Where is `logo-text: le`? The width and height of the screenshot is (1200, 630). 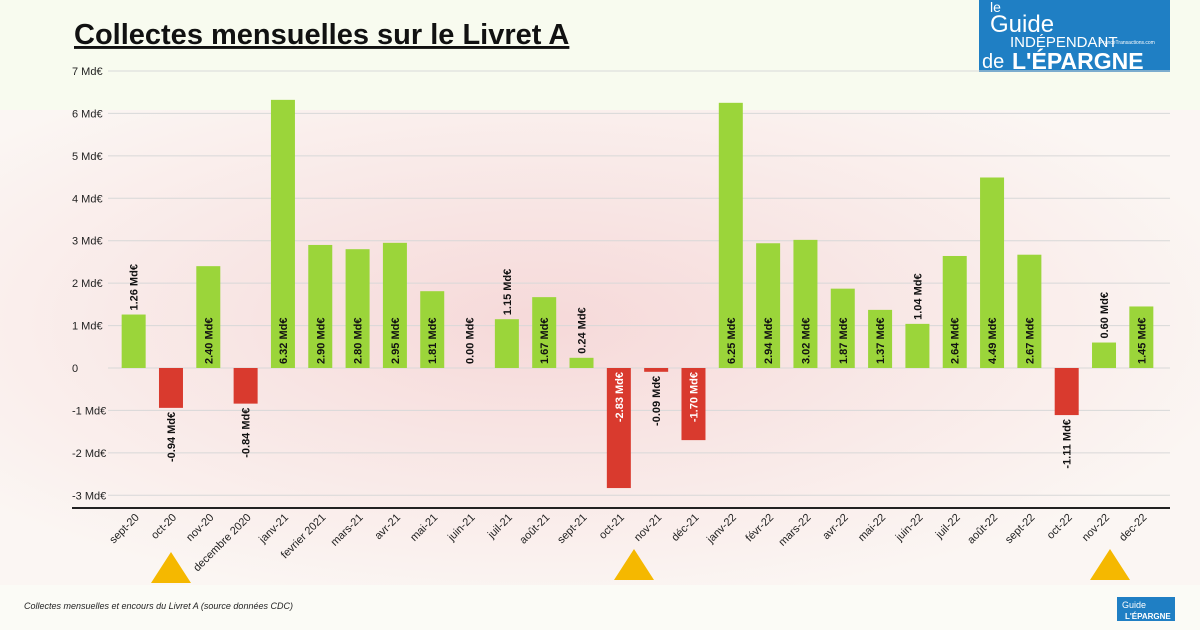
logo-text: le is located at coordinates (995, 7).